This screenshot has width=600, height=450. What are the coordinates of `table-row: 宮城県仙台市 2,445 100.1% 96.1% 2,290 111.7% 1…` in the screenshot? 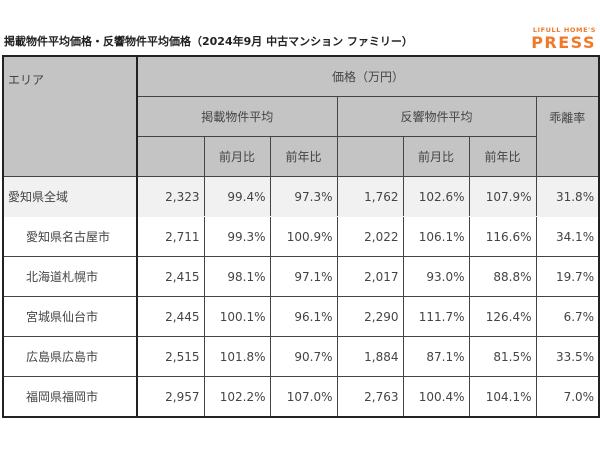 It's located at (301, 316).